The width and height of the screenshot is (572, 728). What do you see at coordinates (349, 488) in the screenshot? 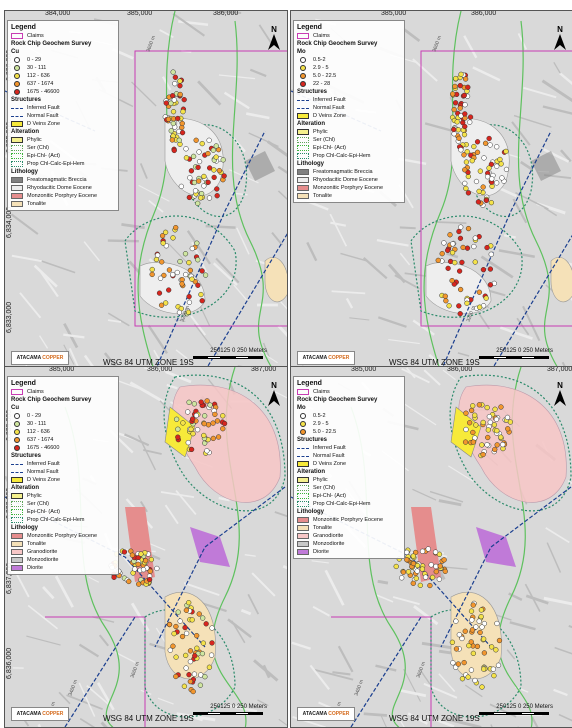
I see `legend-alteration: Ser (Chl)` at bounding box center [349, 488].